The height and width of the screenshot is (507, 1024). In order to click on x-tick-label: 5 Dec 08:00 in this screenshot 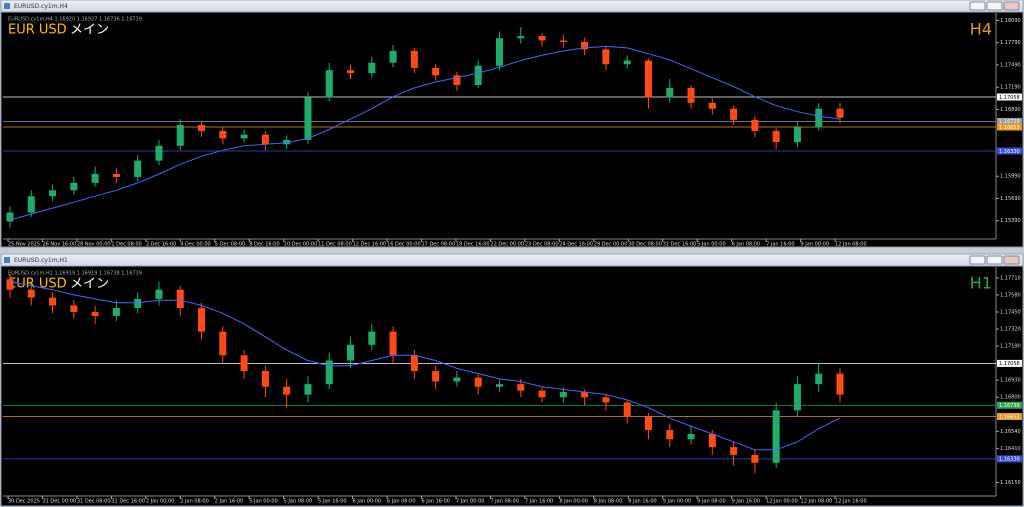, I will do `click(230, 245)`.